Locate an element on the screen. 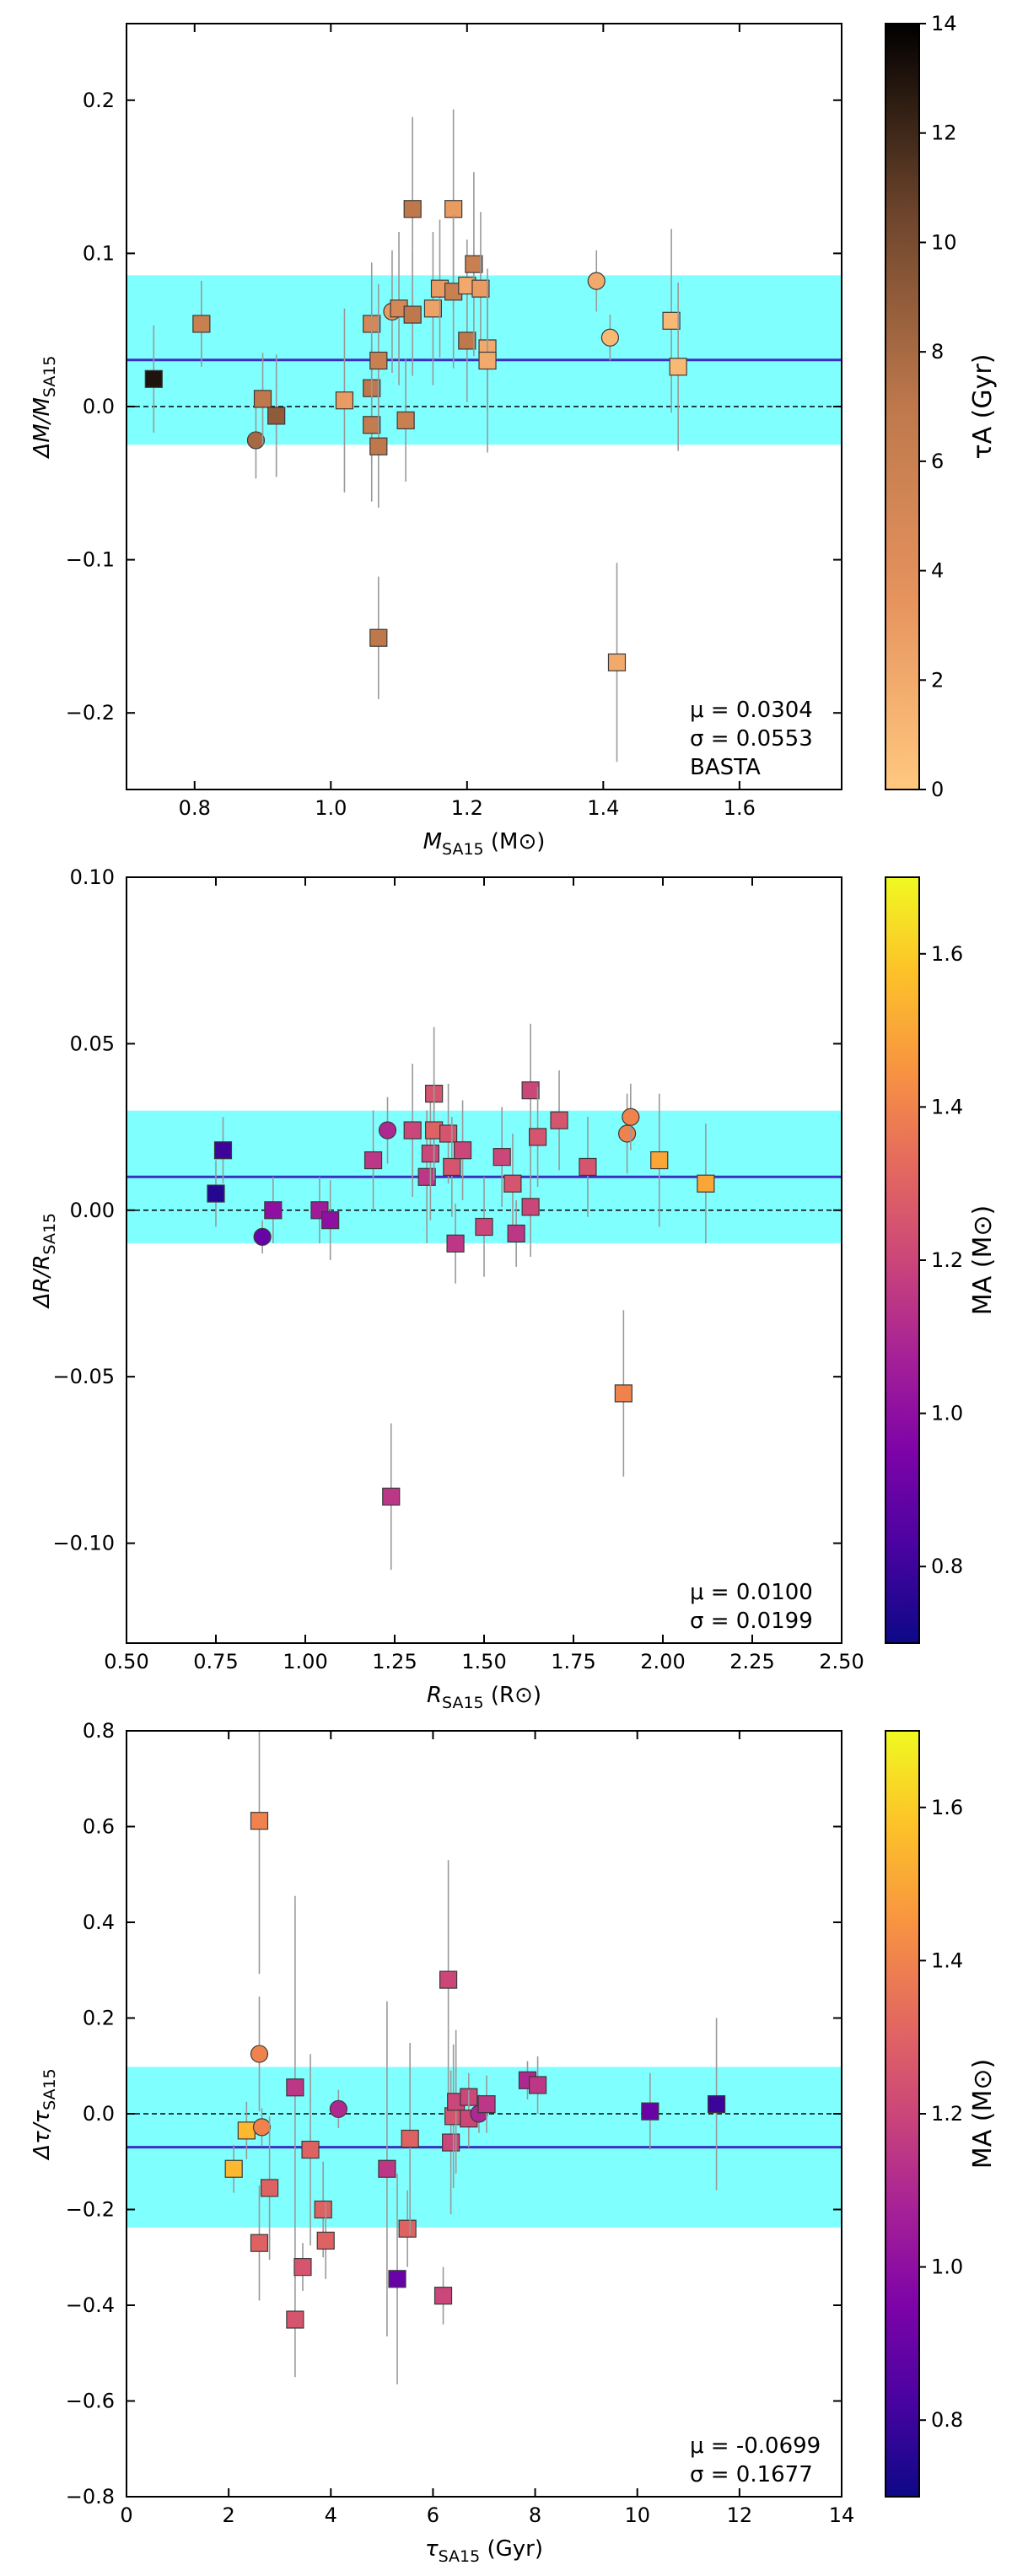 The width and height of the screenshot is (1012, 2576). x-tick-label: 1.25 is located at coordinates (394, 1661).